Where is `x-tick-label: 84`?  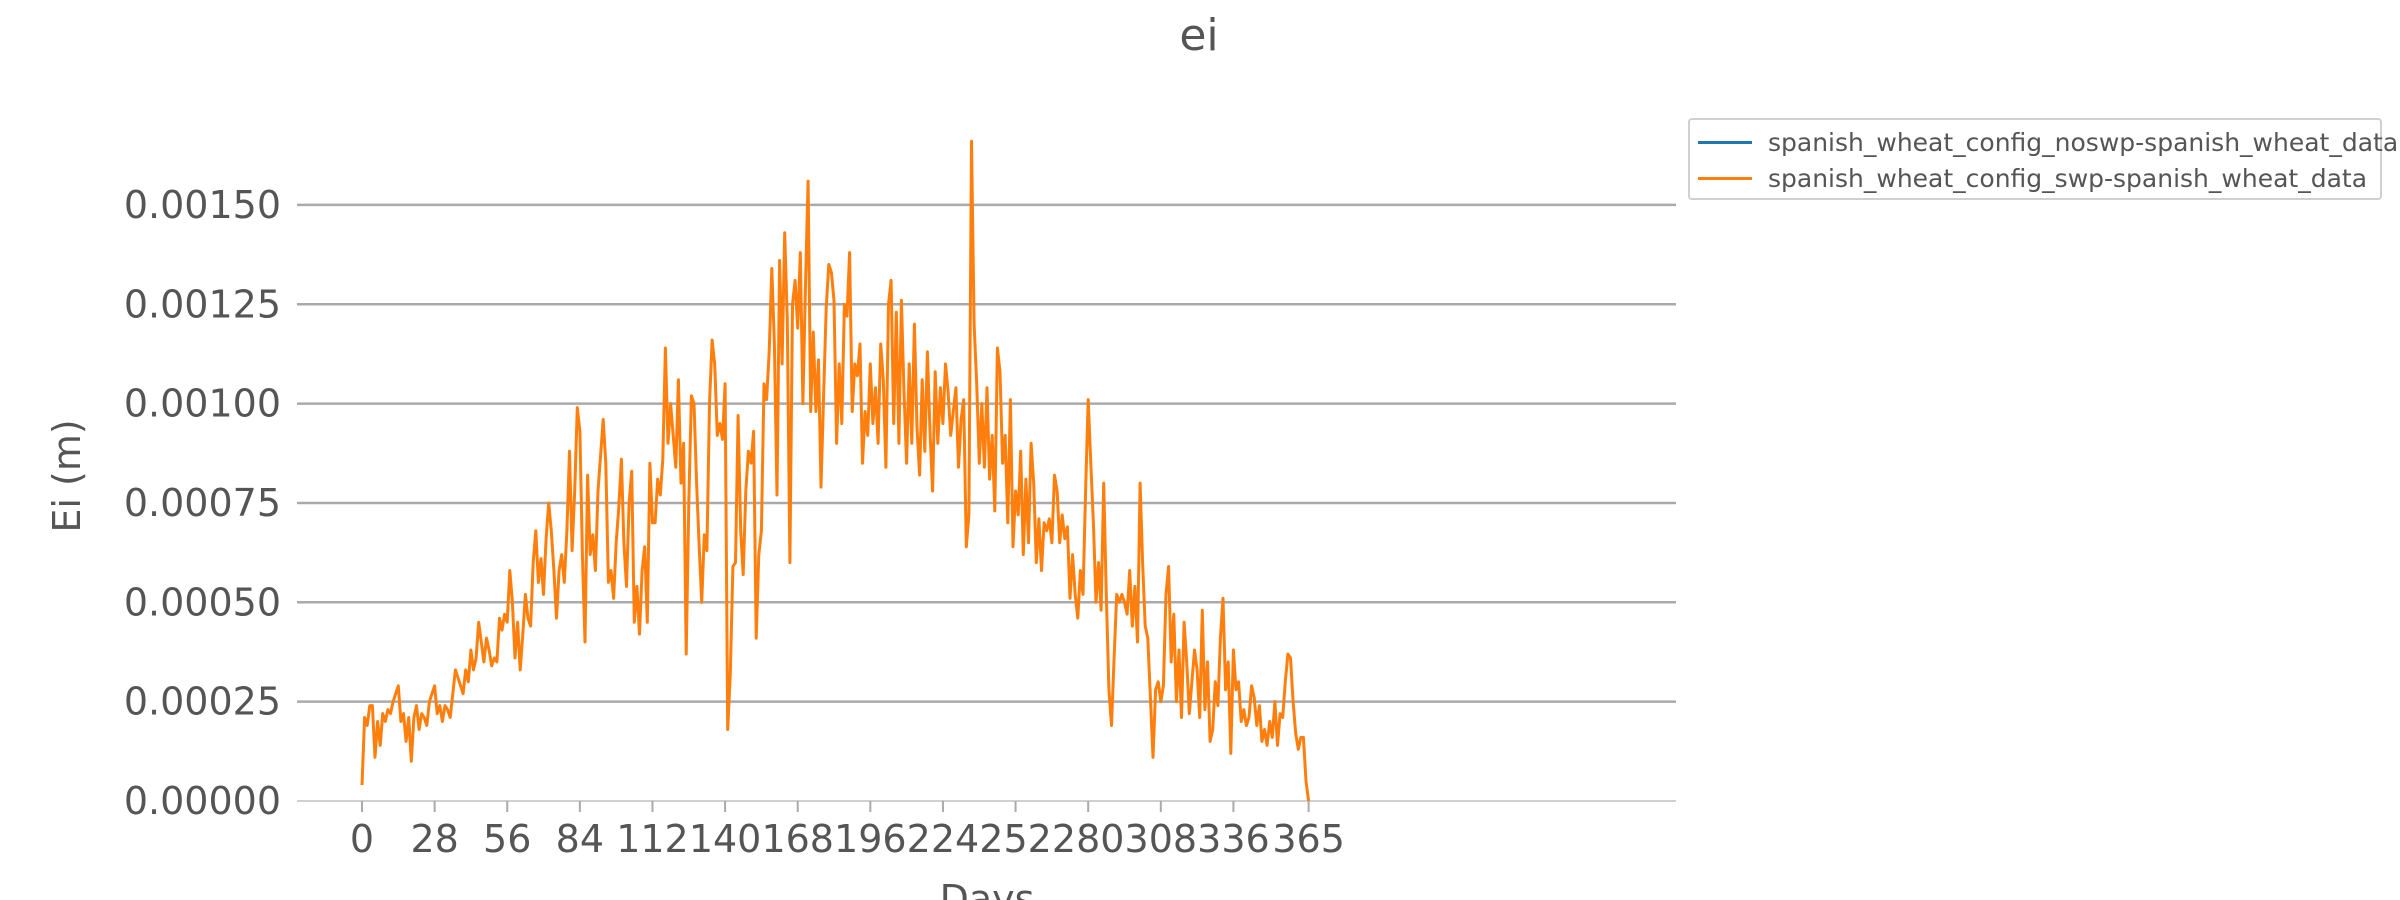
x-tick-label: 84 is located at coordinates (580, 839).